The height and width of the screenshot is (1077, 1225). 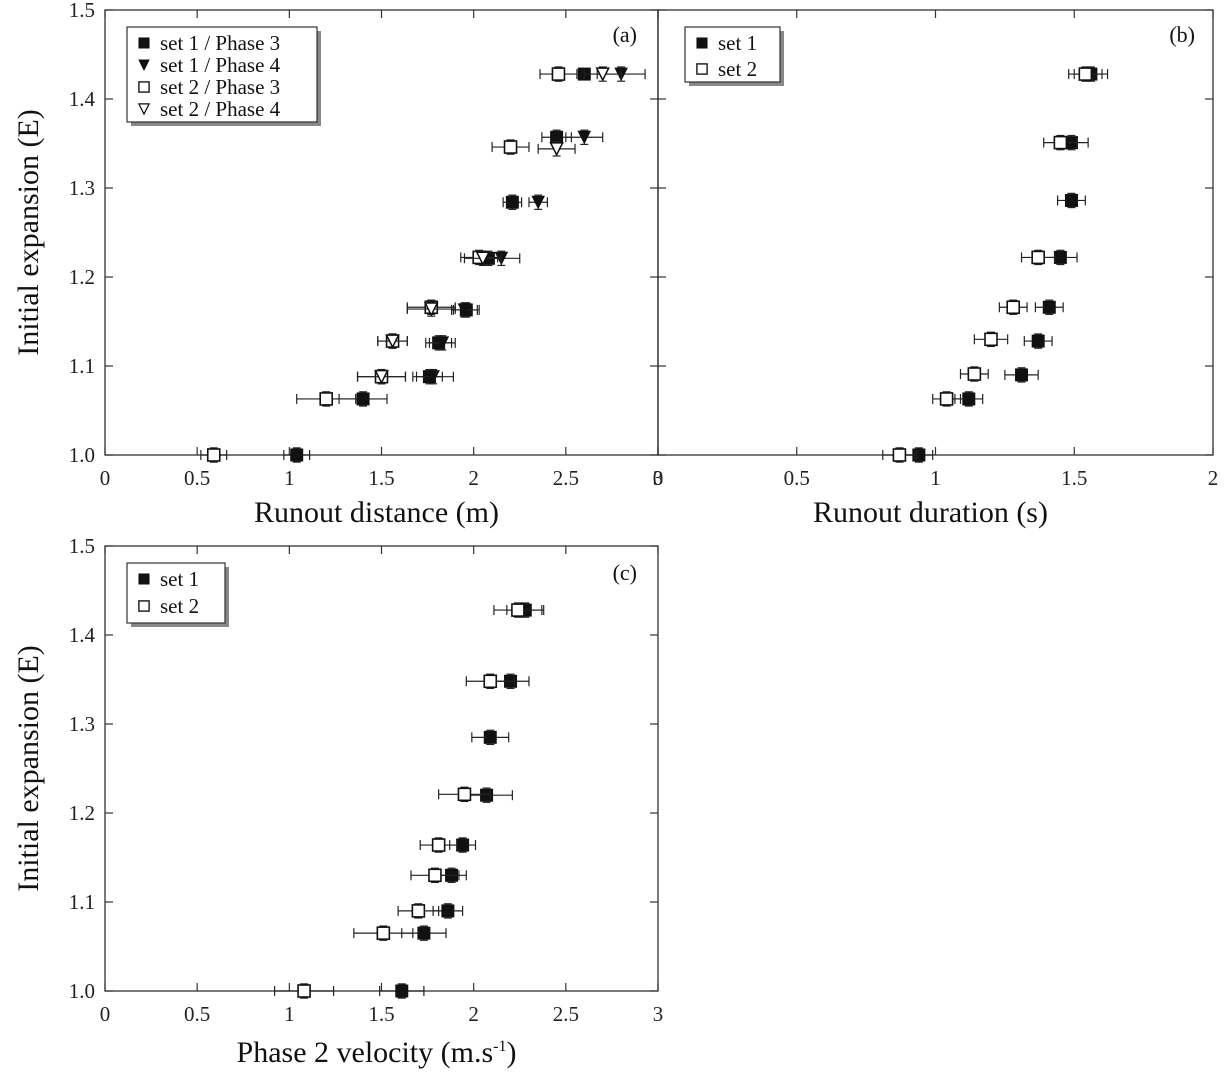 What do you see at coordinates (220, 65) in the screenshot?
I see `legend-entry: set 1 / Phase 4` at bounding box center [220, 65].